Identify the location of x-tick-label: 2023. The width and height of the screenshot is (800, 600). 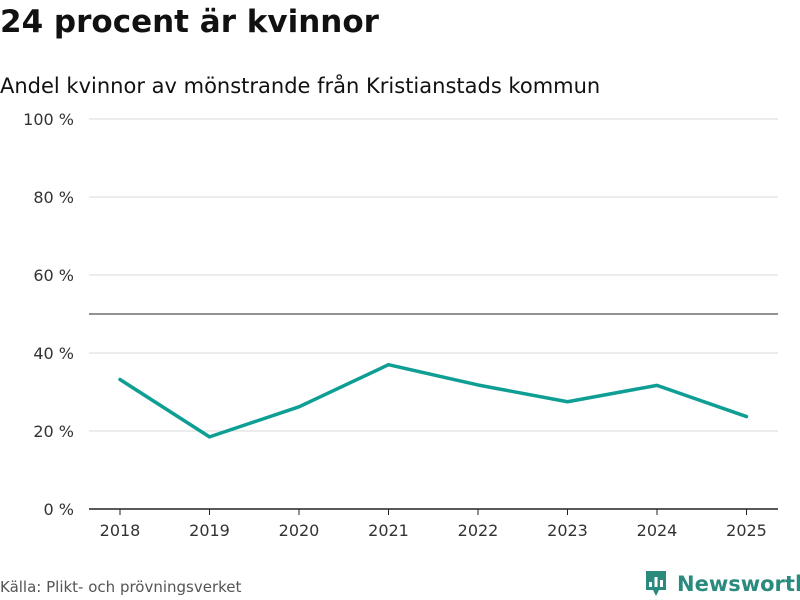
(567, 530).